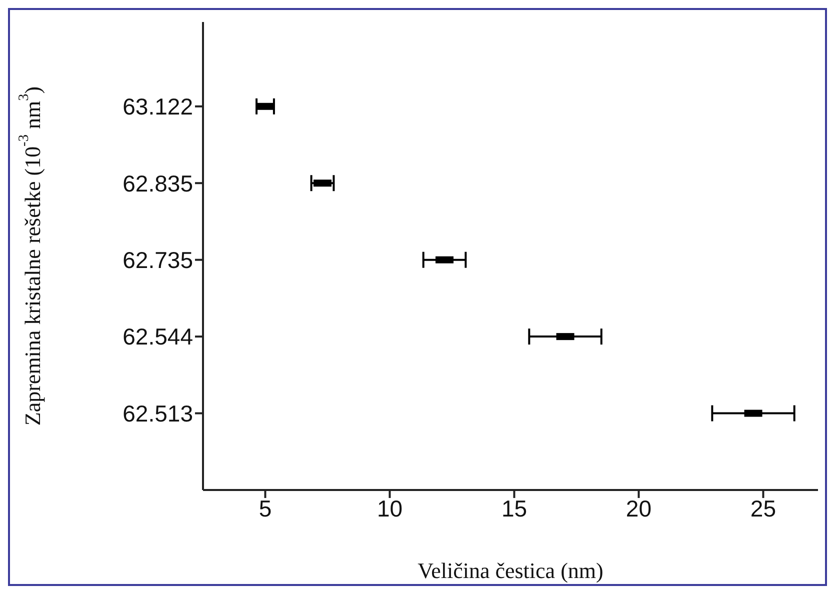 This screenshot has width=835, height=594. What do you see at coordinates (157, 413) in the screenshot?
I see `y-tick-label: 62.513` at bounding box center [157, 413].